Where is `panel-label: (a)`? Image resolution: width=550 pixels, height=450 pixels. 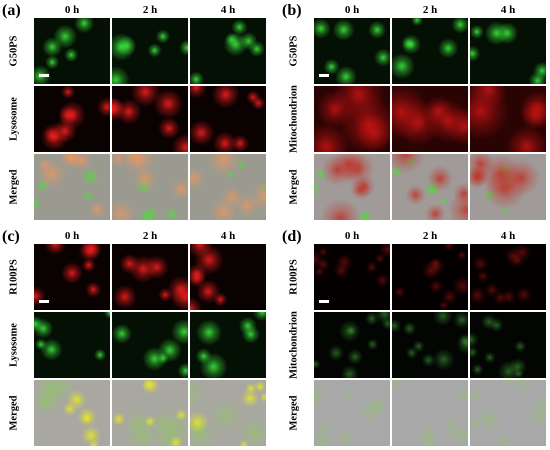
panel-label: (a) is located at coordinates (11, 10).